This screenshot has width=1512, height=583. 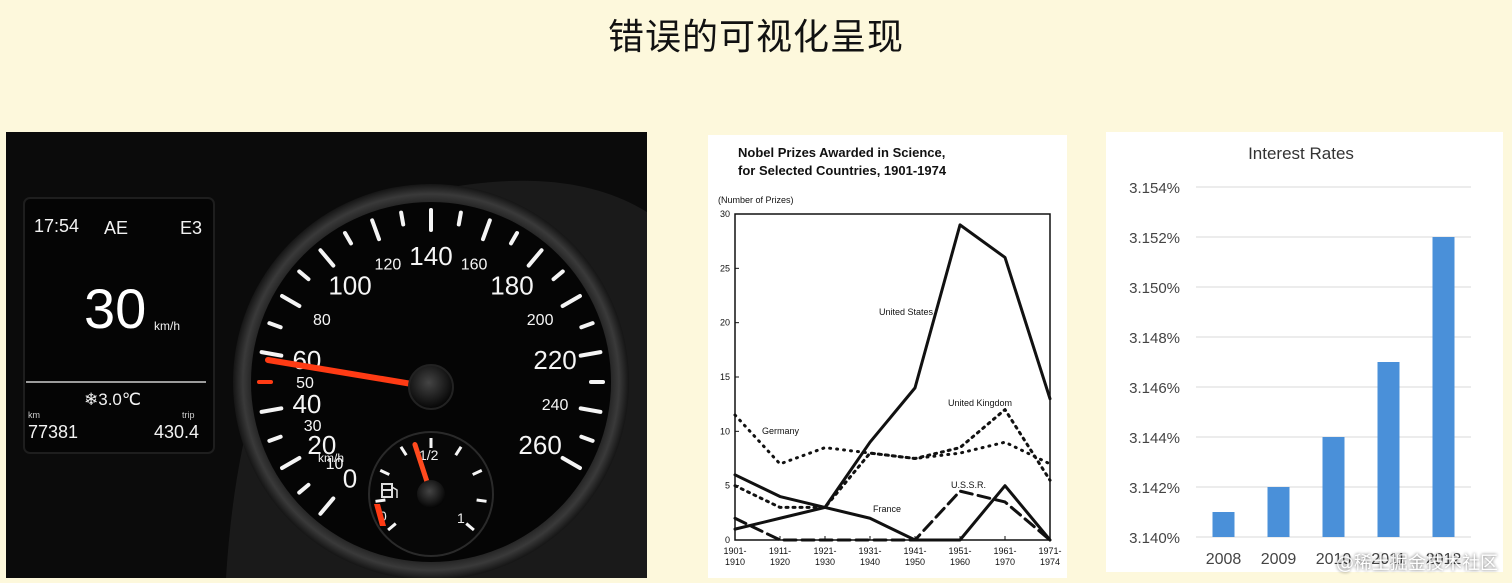 What do you see at coordinates (1278, 512) in the screenshot?
I see `bar-2009` at bounding box center [1278, 512].